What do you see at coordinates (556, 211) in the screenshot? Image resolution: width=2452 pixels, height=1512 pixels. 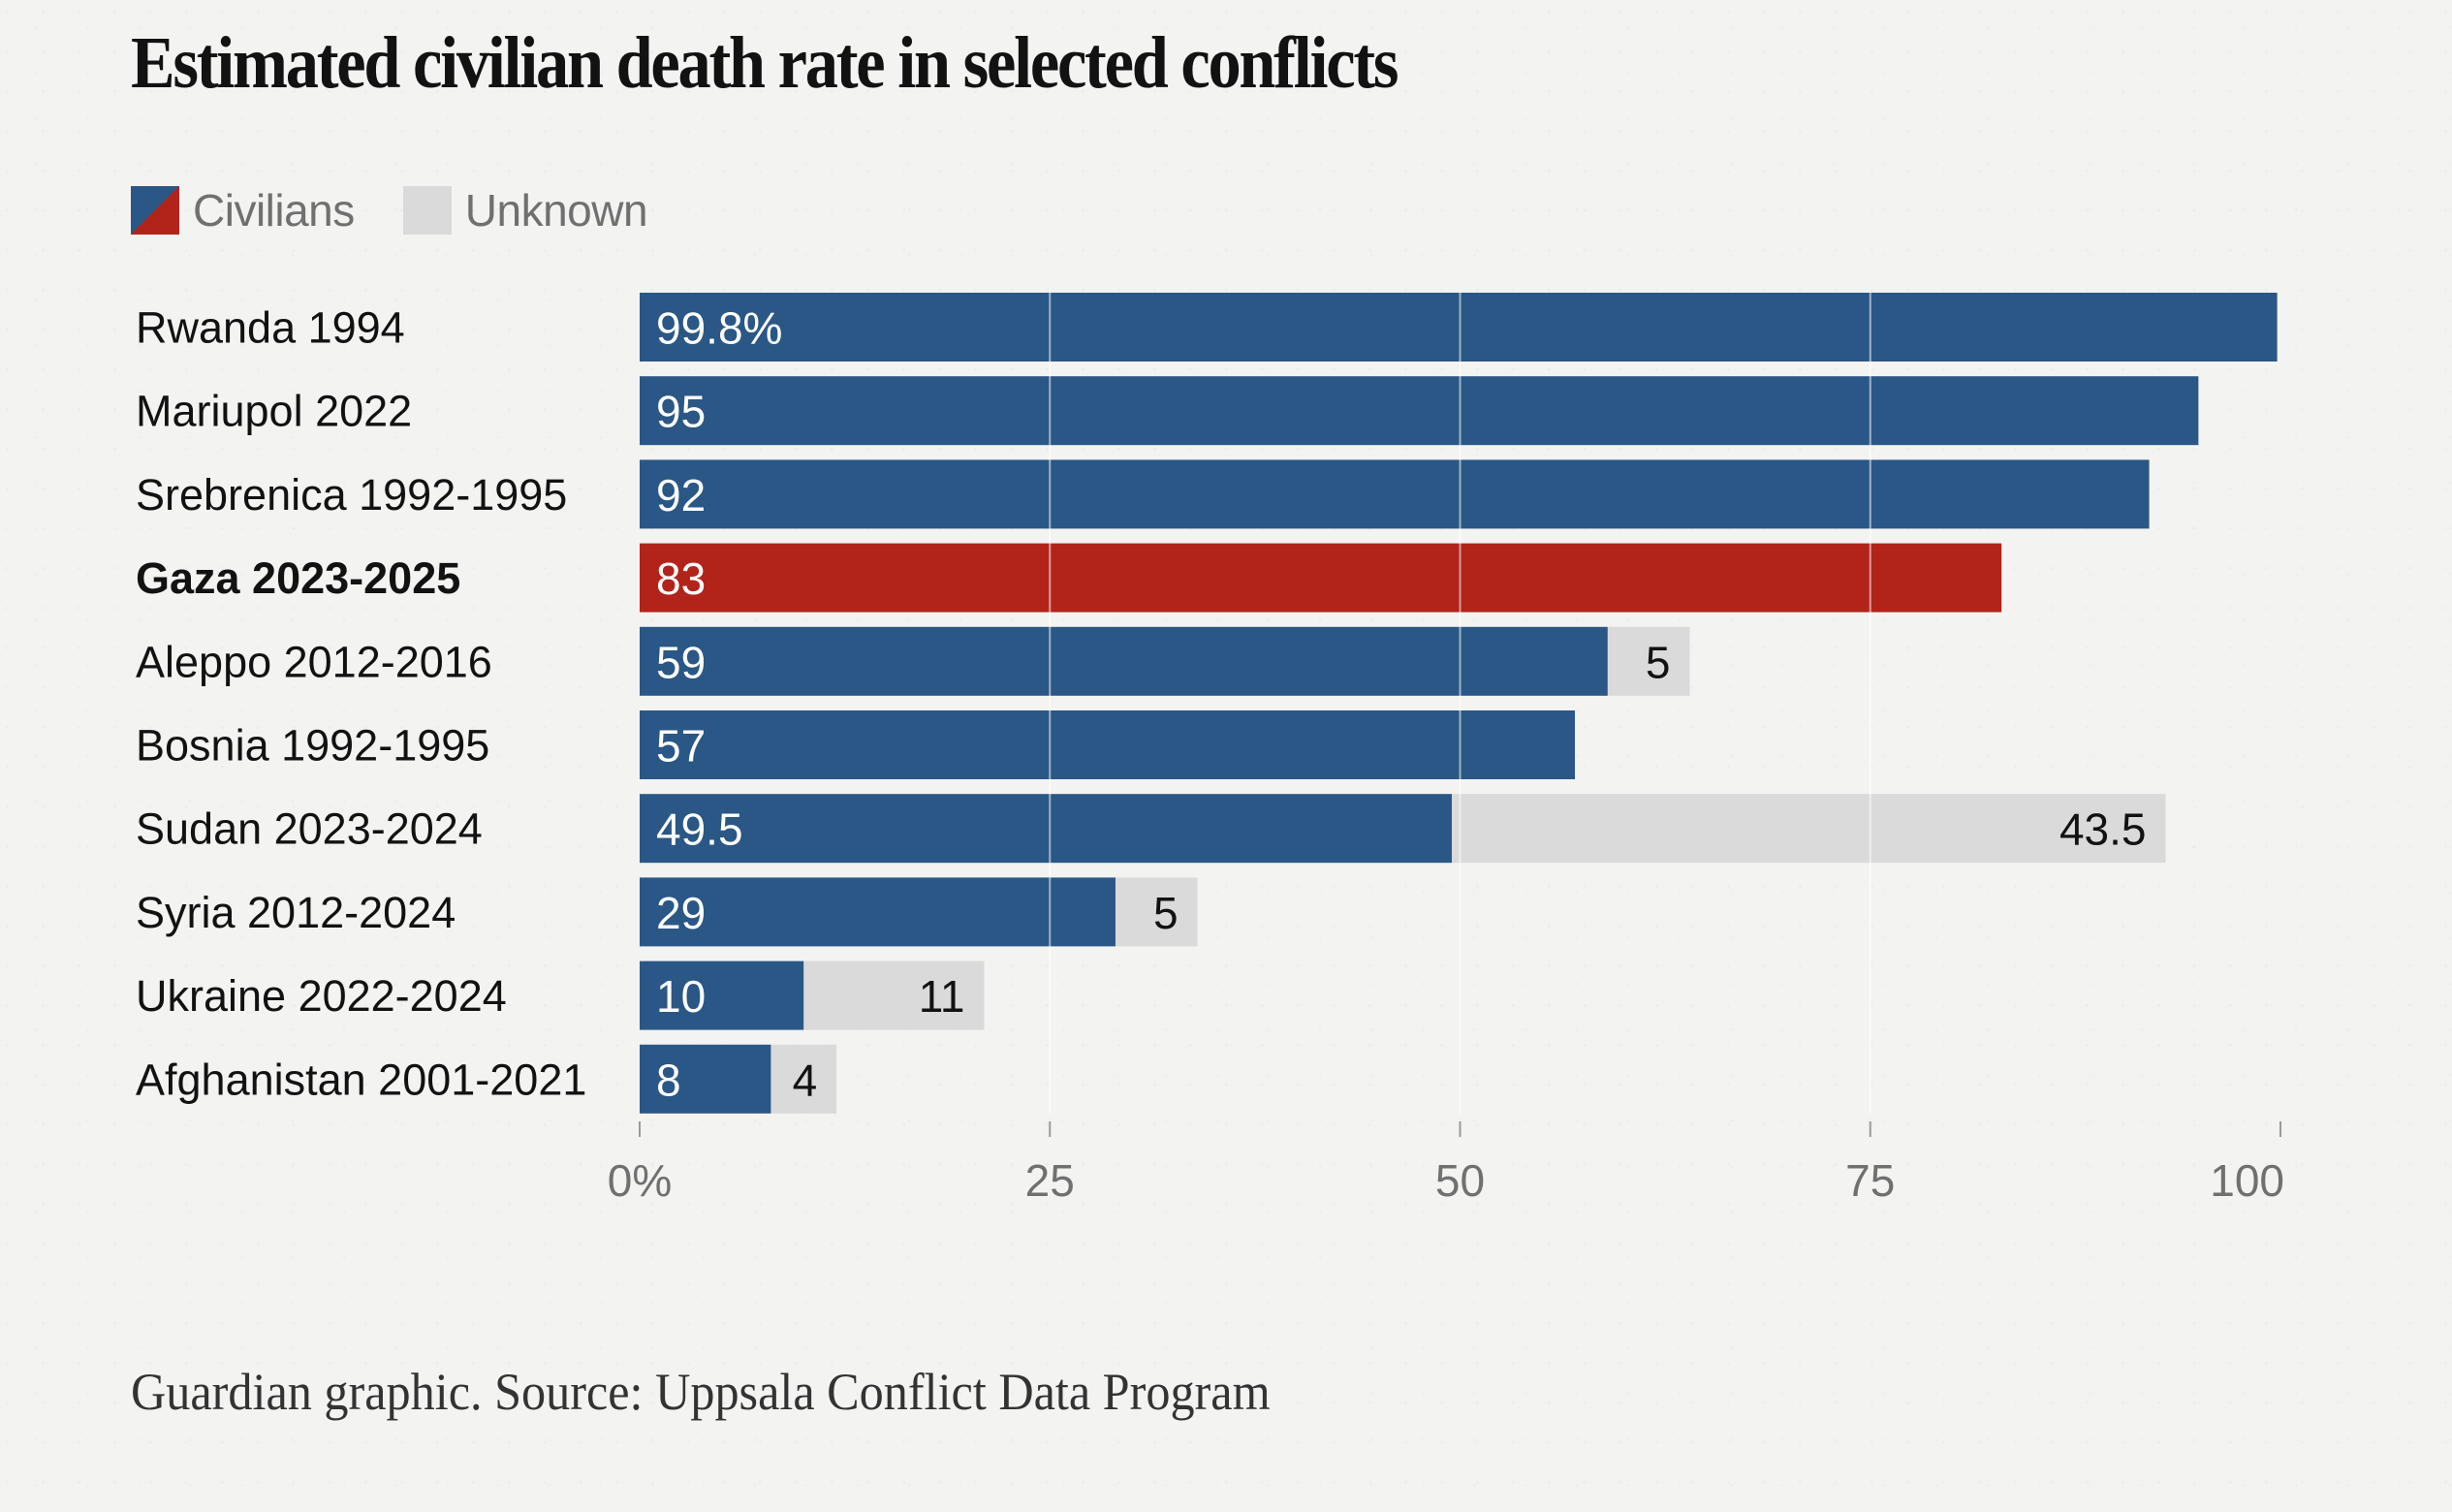 I see `legend-label-unknown: Unknown` at bounding box center [556, 211].